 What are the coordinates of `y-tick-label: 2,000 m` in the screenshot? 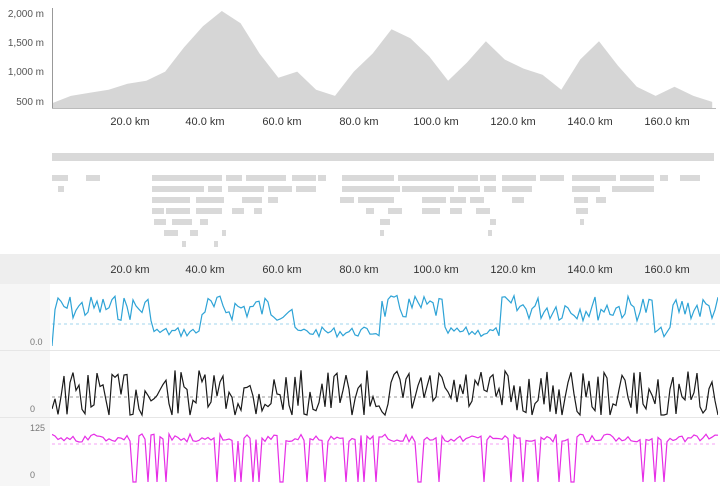 It's located at (25, 14).